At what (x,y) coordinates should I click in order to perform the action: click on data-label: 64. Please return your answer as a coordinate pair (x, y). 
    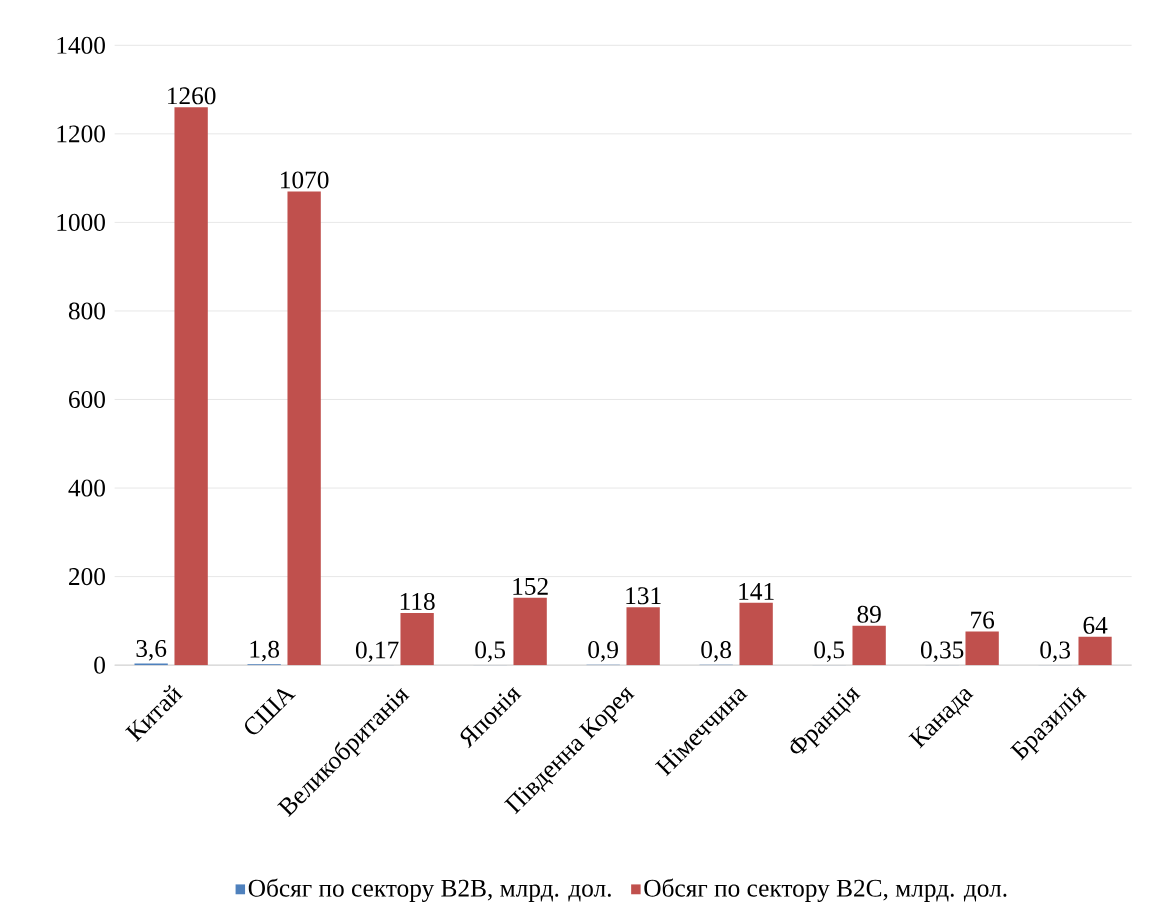
    Looking at the image, I should click on (1095, 625).